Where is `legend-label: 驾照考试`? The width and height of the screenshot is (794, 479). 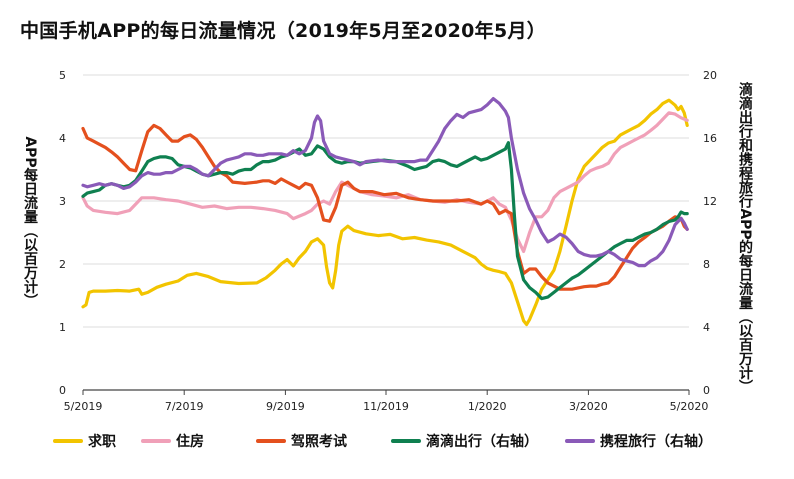
legend-label: 驾照考试 is located at coordinates (318, 441).